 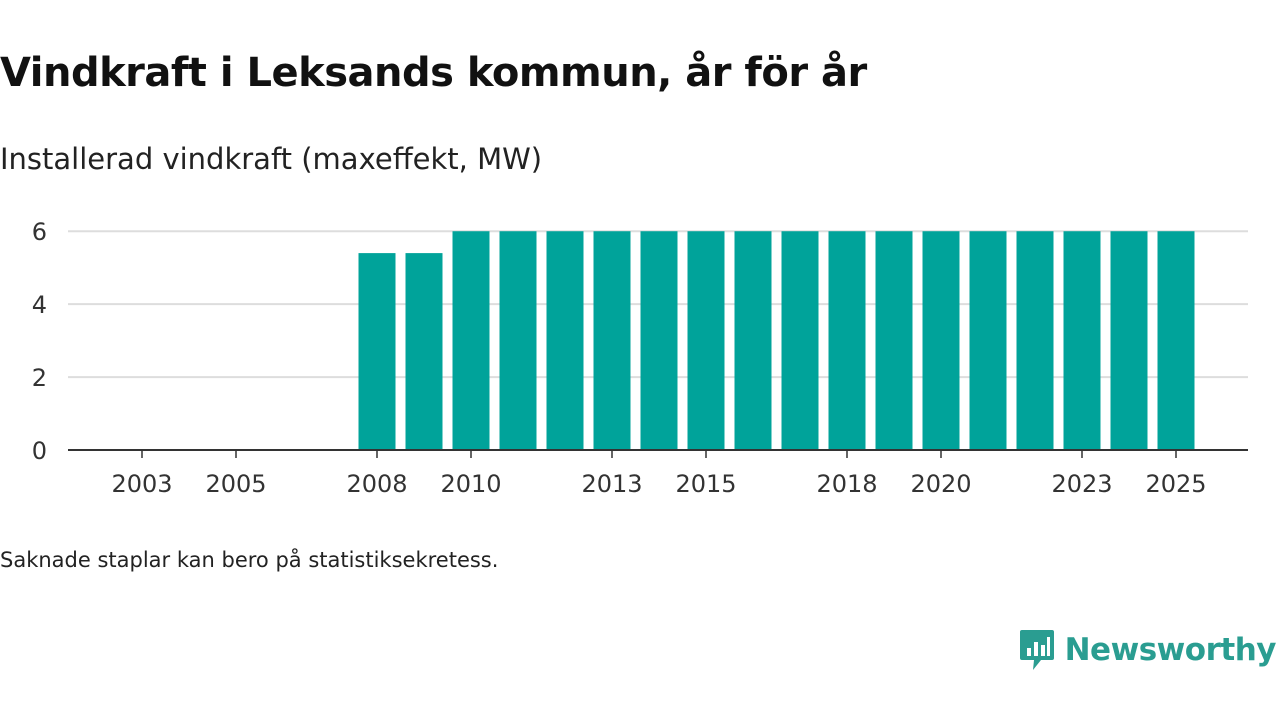 I want to click on x-tick-label: 2005, so click(x=235, y=484).